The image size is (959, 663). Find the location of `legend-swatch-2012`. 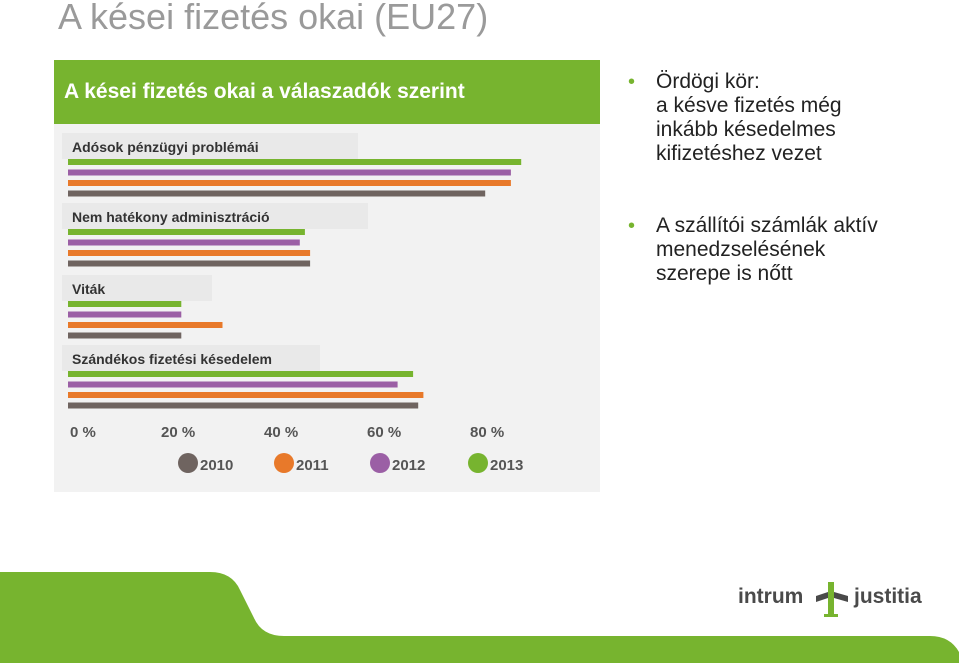

legend-swatch-2012 is located at coordinates (380, 463).